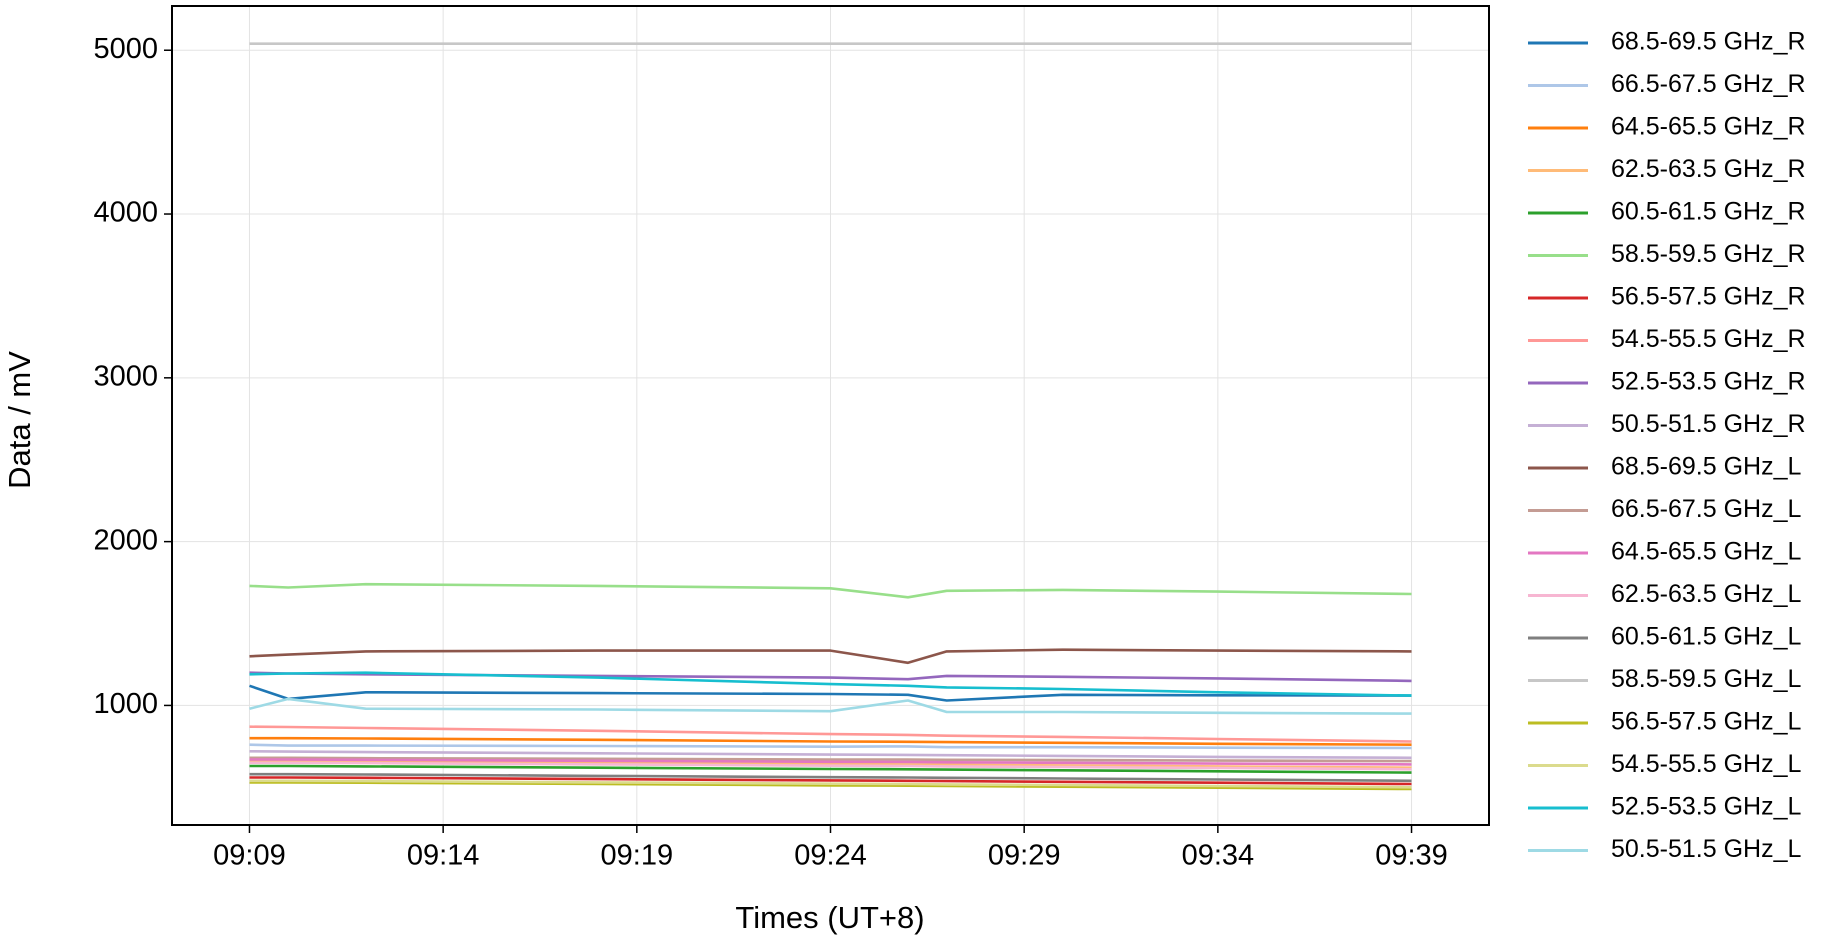 This screenshot has width=1847, height=941. What do you see at coordinates (1706, 509) in the screenshot?
I see `legend-label: 66.5-67.5 GHz_L` at bounding box center [1706, 509].